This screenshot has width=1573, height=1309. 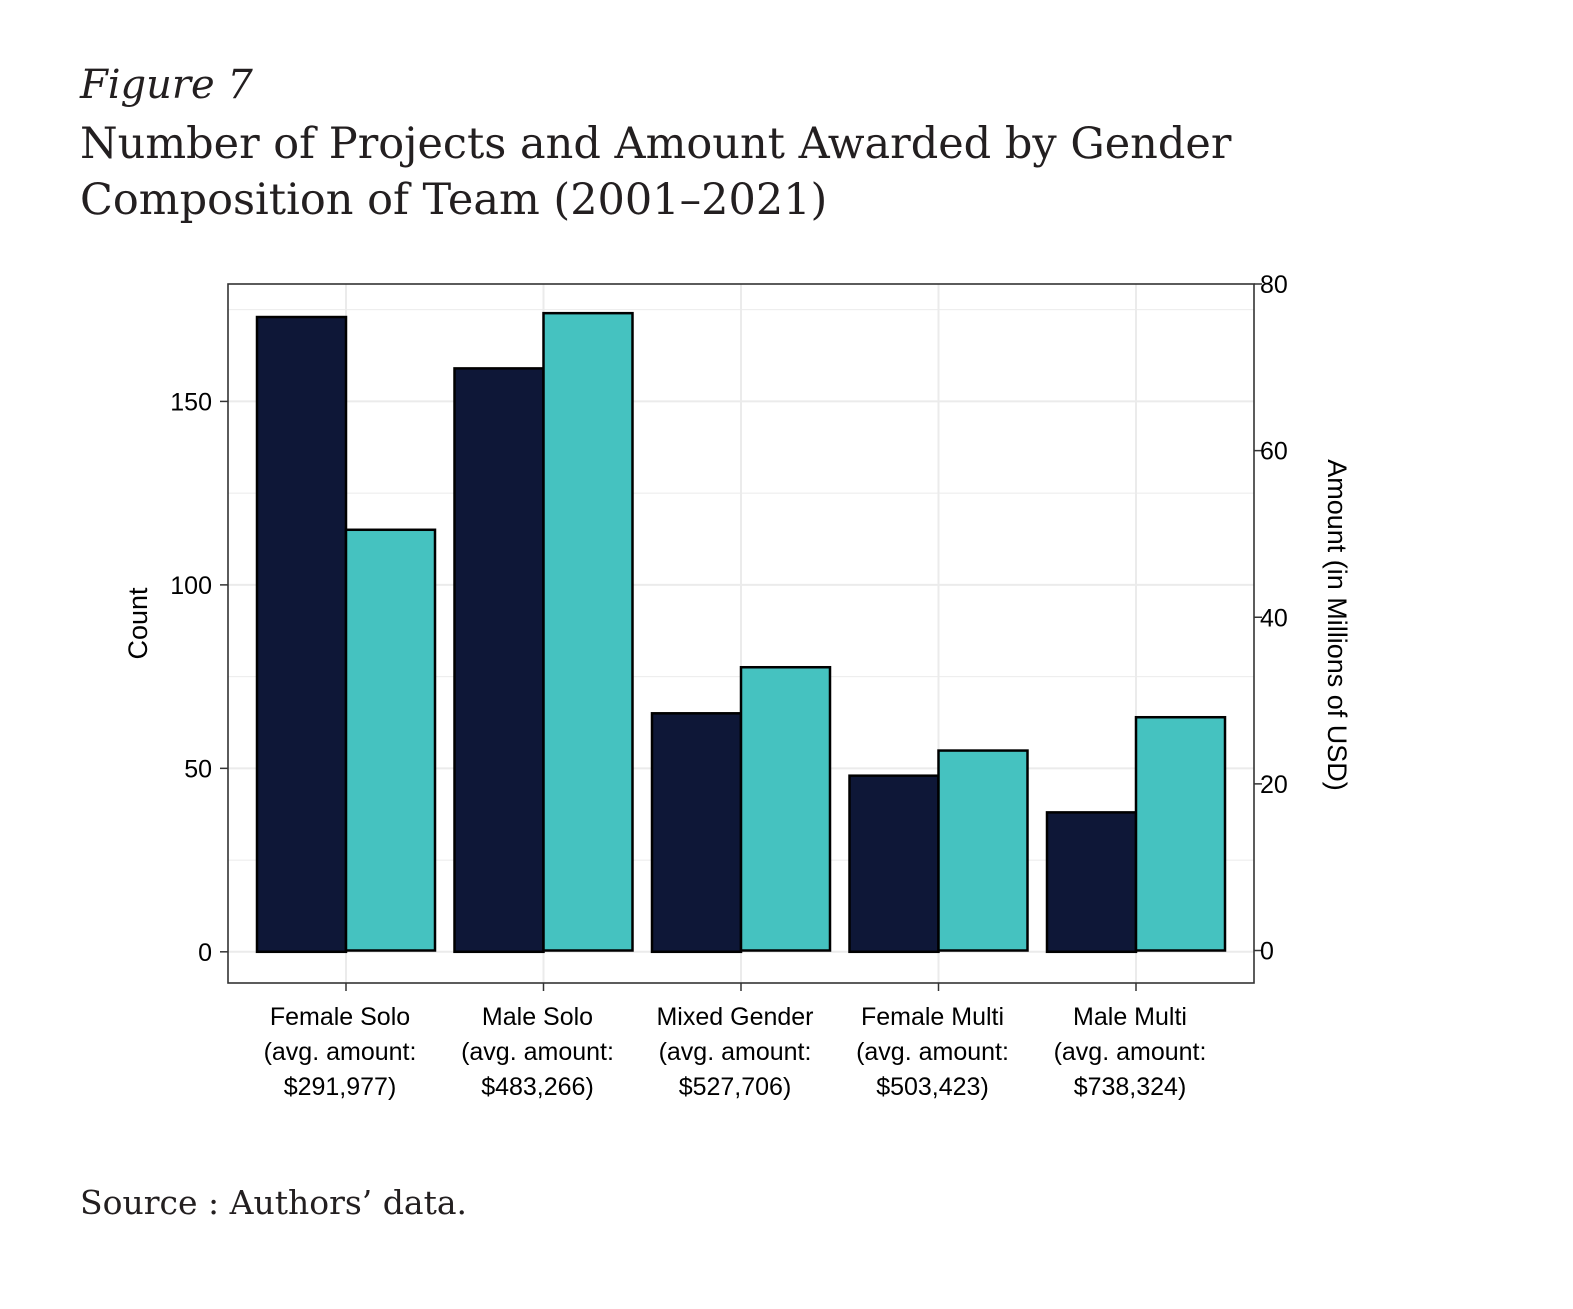 What do you see at coordinates (1274, 618) in the screenshot?
I see `y2-tick-label: 40` at bounding box center [1274, 618].